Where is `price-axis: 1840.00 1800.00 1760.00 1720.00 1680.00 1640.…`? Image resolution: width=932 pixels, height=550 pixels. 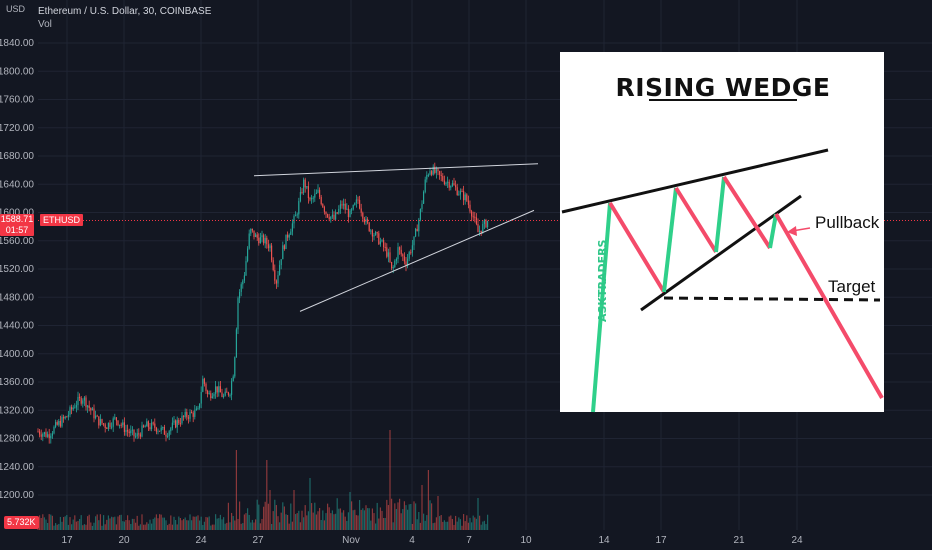
price-axis: 1840.00 1800.00 1760.00 1720.00 1680.00 1640.… is located at coordinates (17, 269).